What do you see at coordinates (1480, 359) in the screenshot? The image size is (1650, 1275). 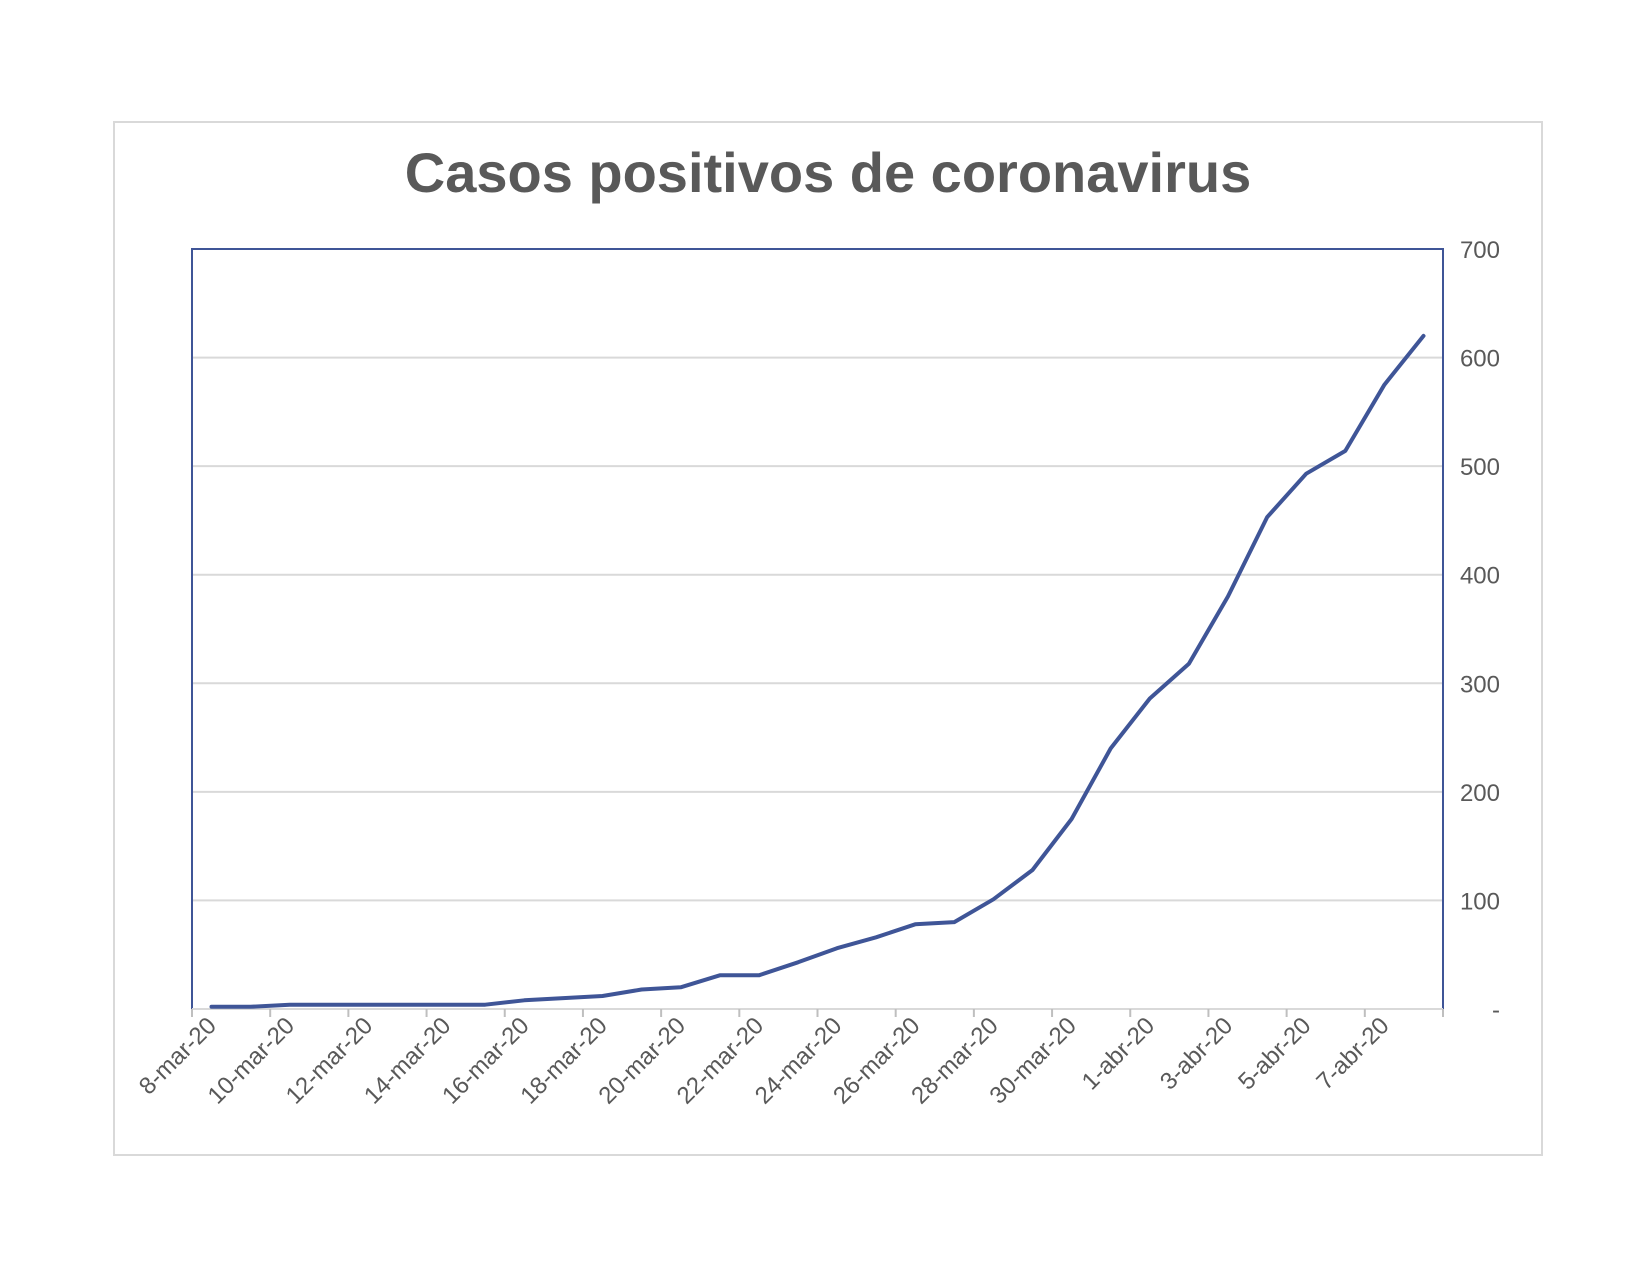 I see `y-tick-label: 600` at bounding box center [1480, 359].